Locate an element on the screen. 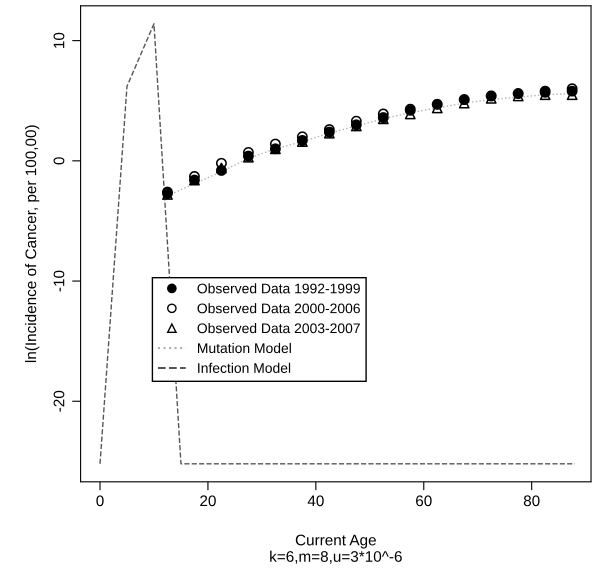 The width and height of the screenshot is (597, 577). y-tick-label: 10 is located at coordinates (59, 40).